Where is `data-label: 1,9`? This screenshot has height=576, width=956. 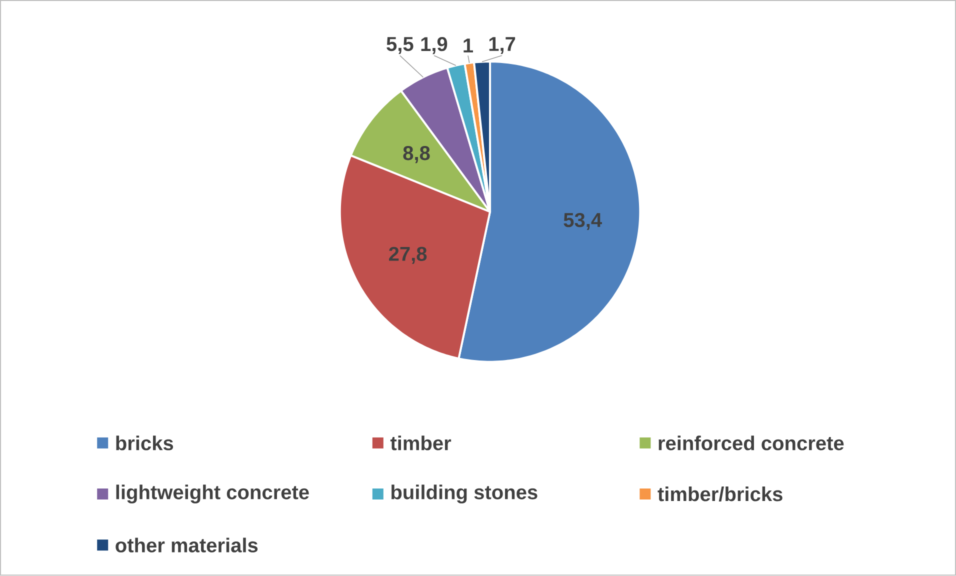 data-label: 1,9 is located at coordinates (434, 45).